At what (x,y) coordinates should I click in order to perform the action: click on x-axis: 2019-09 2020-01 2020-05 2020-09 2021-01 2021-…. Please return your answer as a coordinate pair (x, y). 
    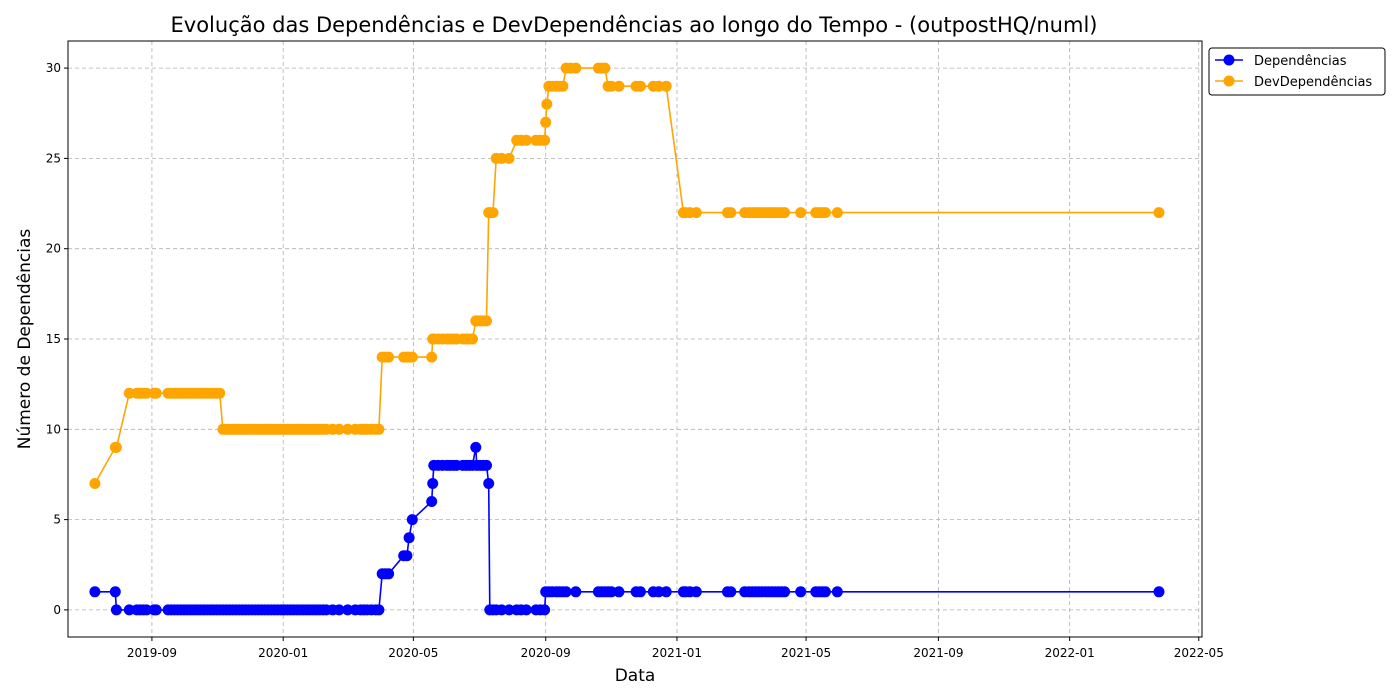
    Looking at the image, I should click on (675, 648).